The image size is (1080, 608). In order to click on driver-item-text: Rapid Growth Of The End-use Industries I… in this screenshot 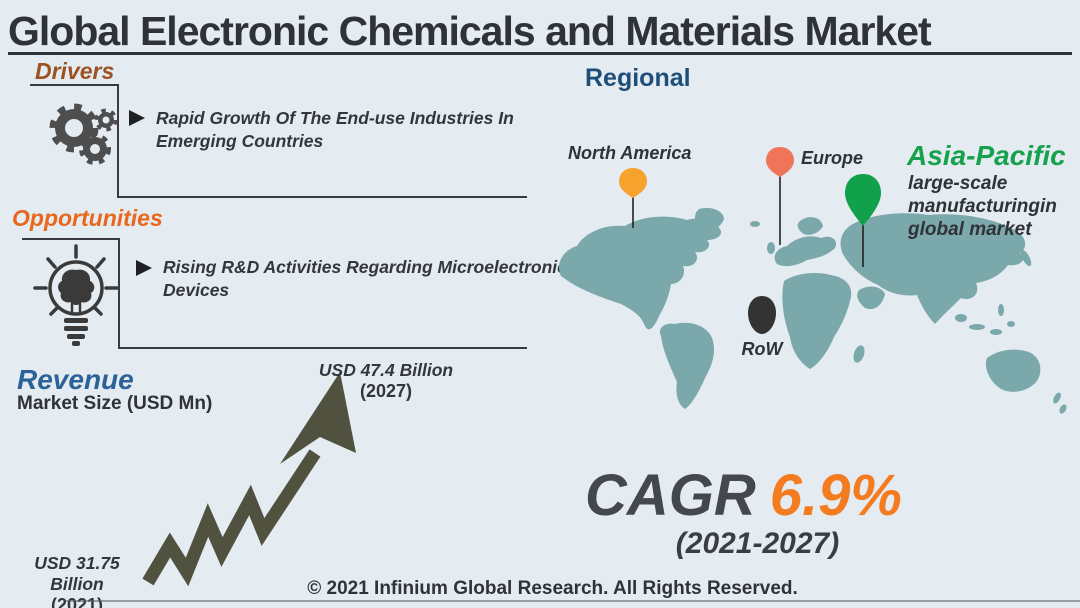, I will do `click(335, 129)`.